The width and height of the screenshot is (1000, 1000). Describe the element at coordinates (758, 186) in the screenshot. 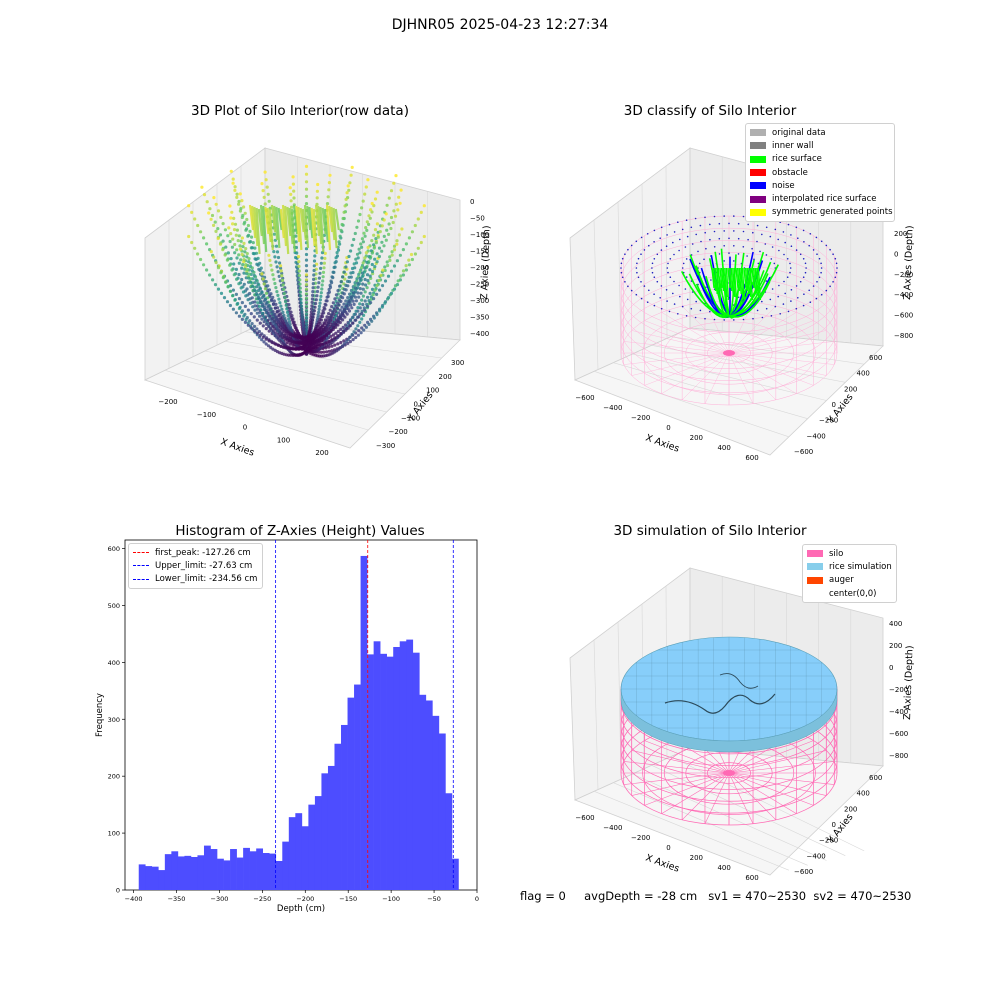

I see `classify-legend-swatch` at that location.